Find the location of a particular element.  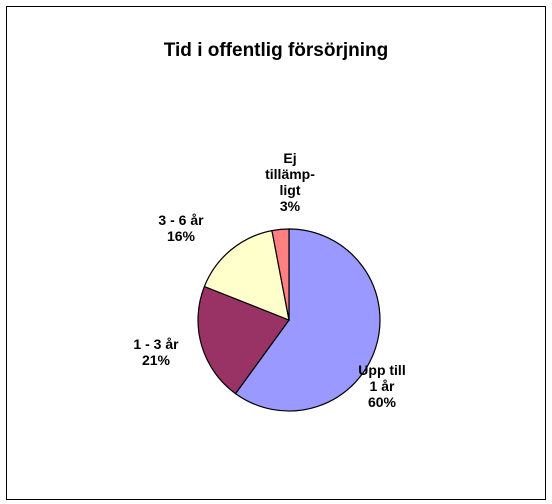

category-label: Ej tillämp- ligt is located at coordinates (290, 174).